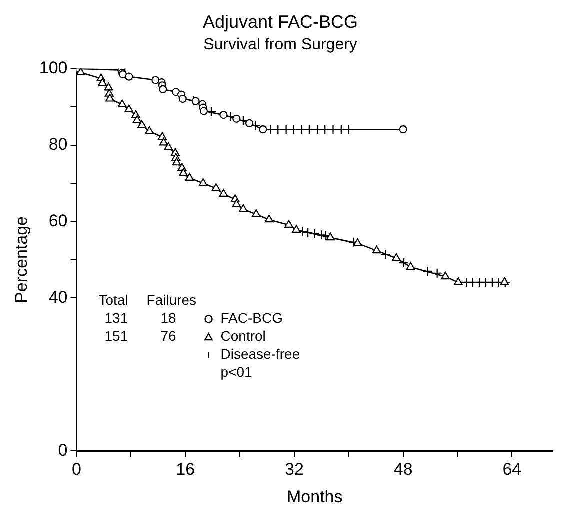 The width and height of the screenshot is (571, 520). Describe the element at coordinates (168, 318) in the screenshot. I see `annotation: 18` at that location.